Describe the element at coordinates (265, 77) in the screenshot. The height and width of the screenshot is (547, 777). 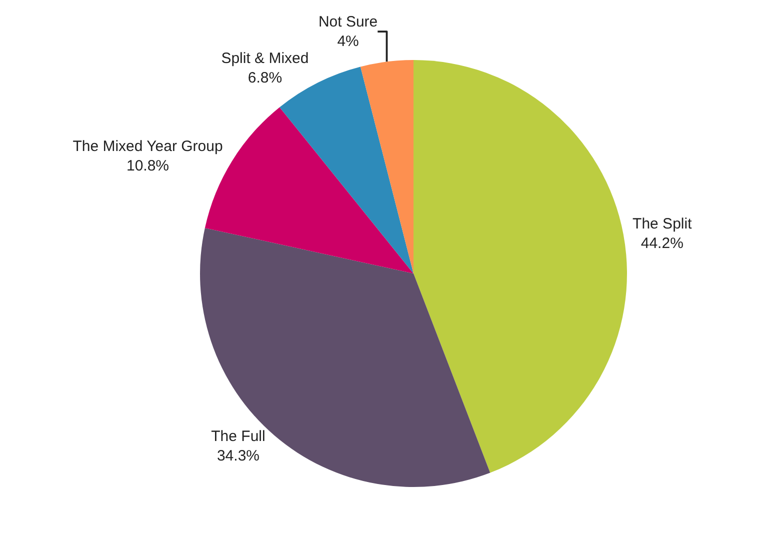
I see `data-label: 6.8%` at that location.